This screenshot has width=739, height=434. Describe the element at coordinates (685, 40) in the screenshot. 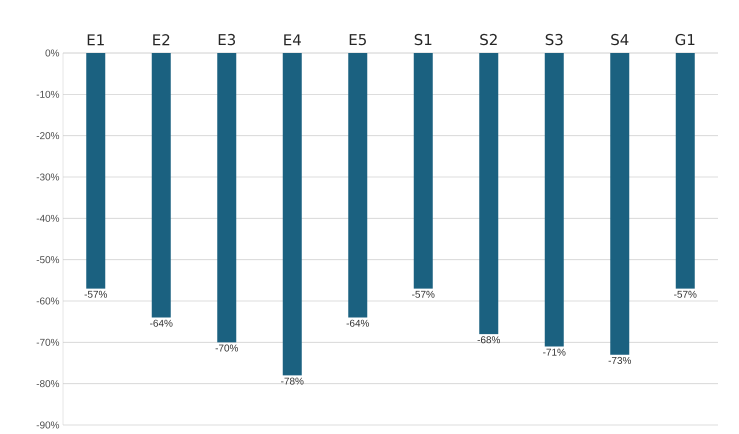

I see `x-tick-label: G1` at that location.